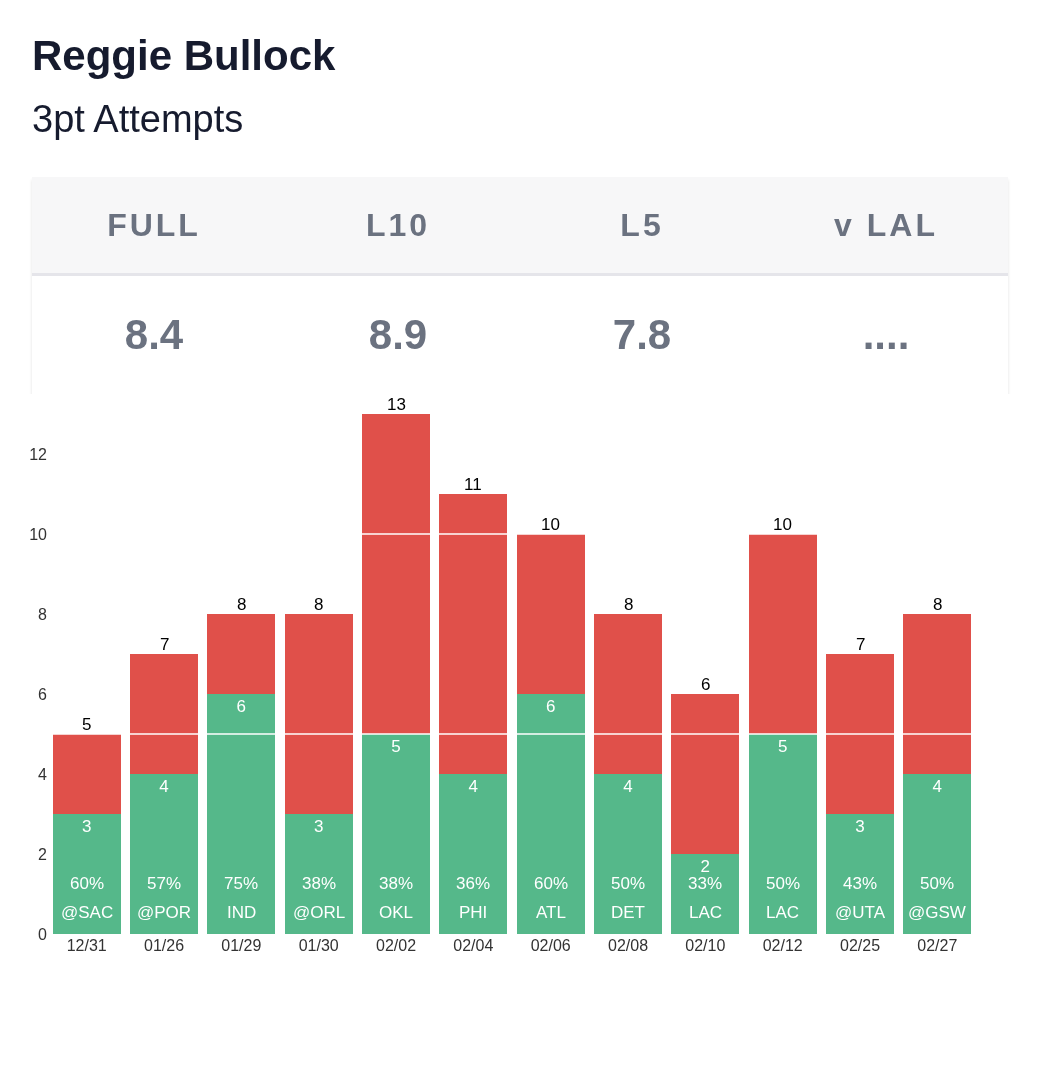 The width and height of the screenshot is (1056, 1079). What do you see at coordinates (473, 912) in the screenshot?
I see `annotation: PHI` at bounding box center [473, 912].